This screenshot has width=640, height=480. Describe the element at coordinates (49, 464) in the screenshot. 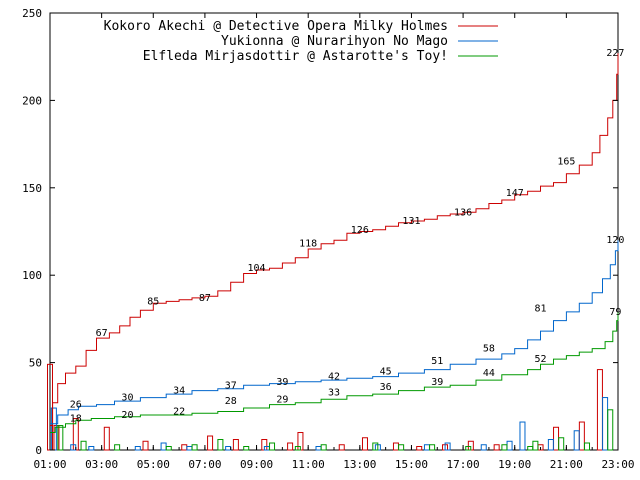

I see `x-tick-label: 01:00` at that location.